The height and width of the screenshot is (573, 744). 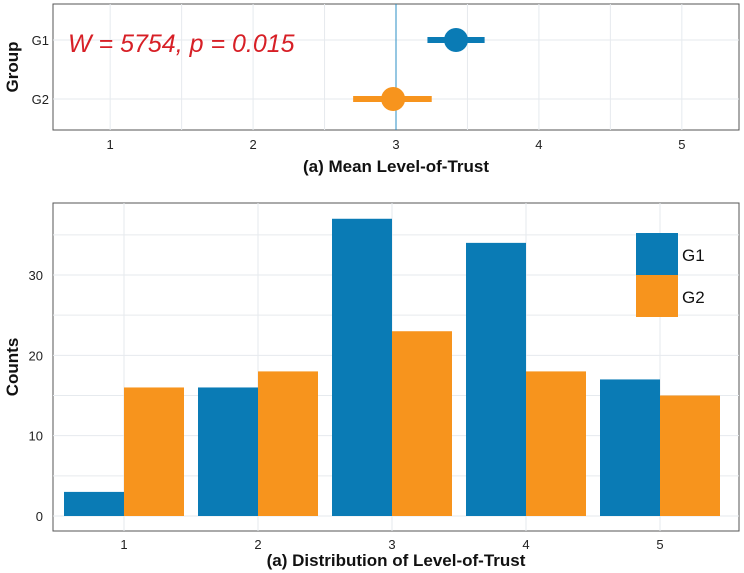 I want to click on top-x-axis-title: (a) Mean Level-of-Trust, so click(x=396, y=166).